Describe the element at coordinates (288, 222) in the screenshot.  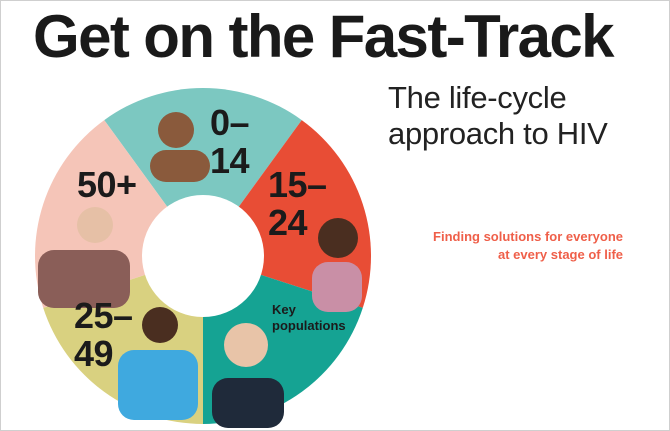
I see `label-line: 24` at that location.